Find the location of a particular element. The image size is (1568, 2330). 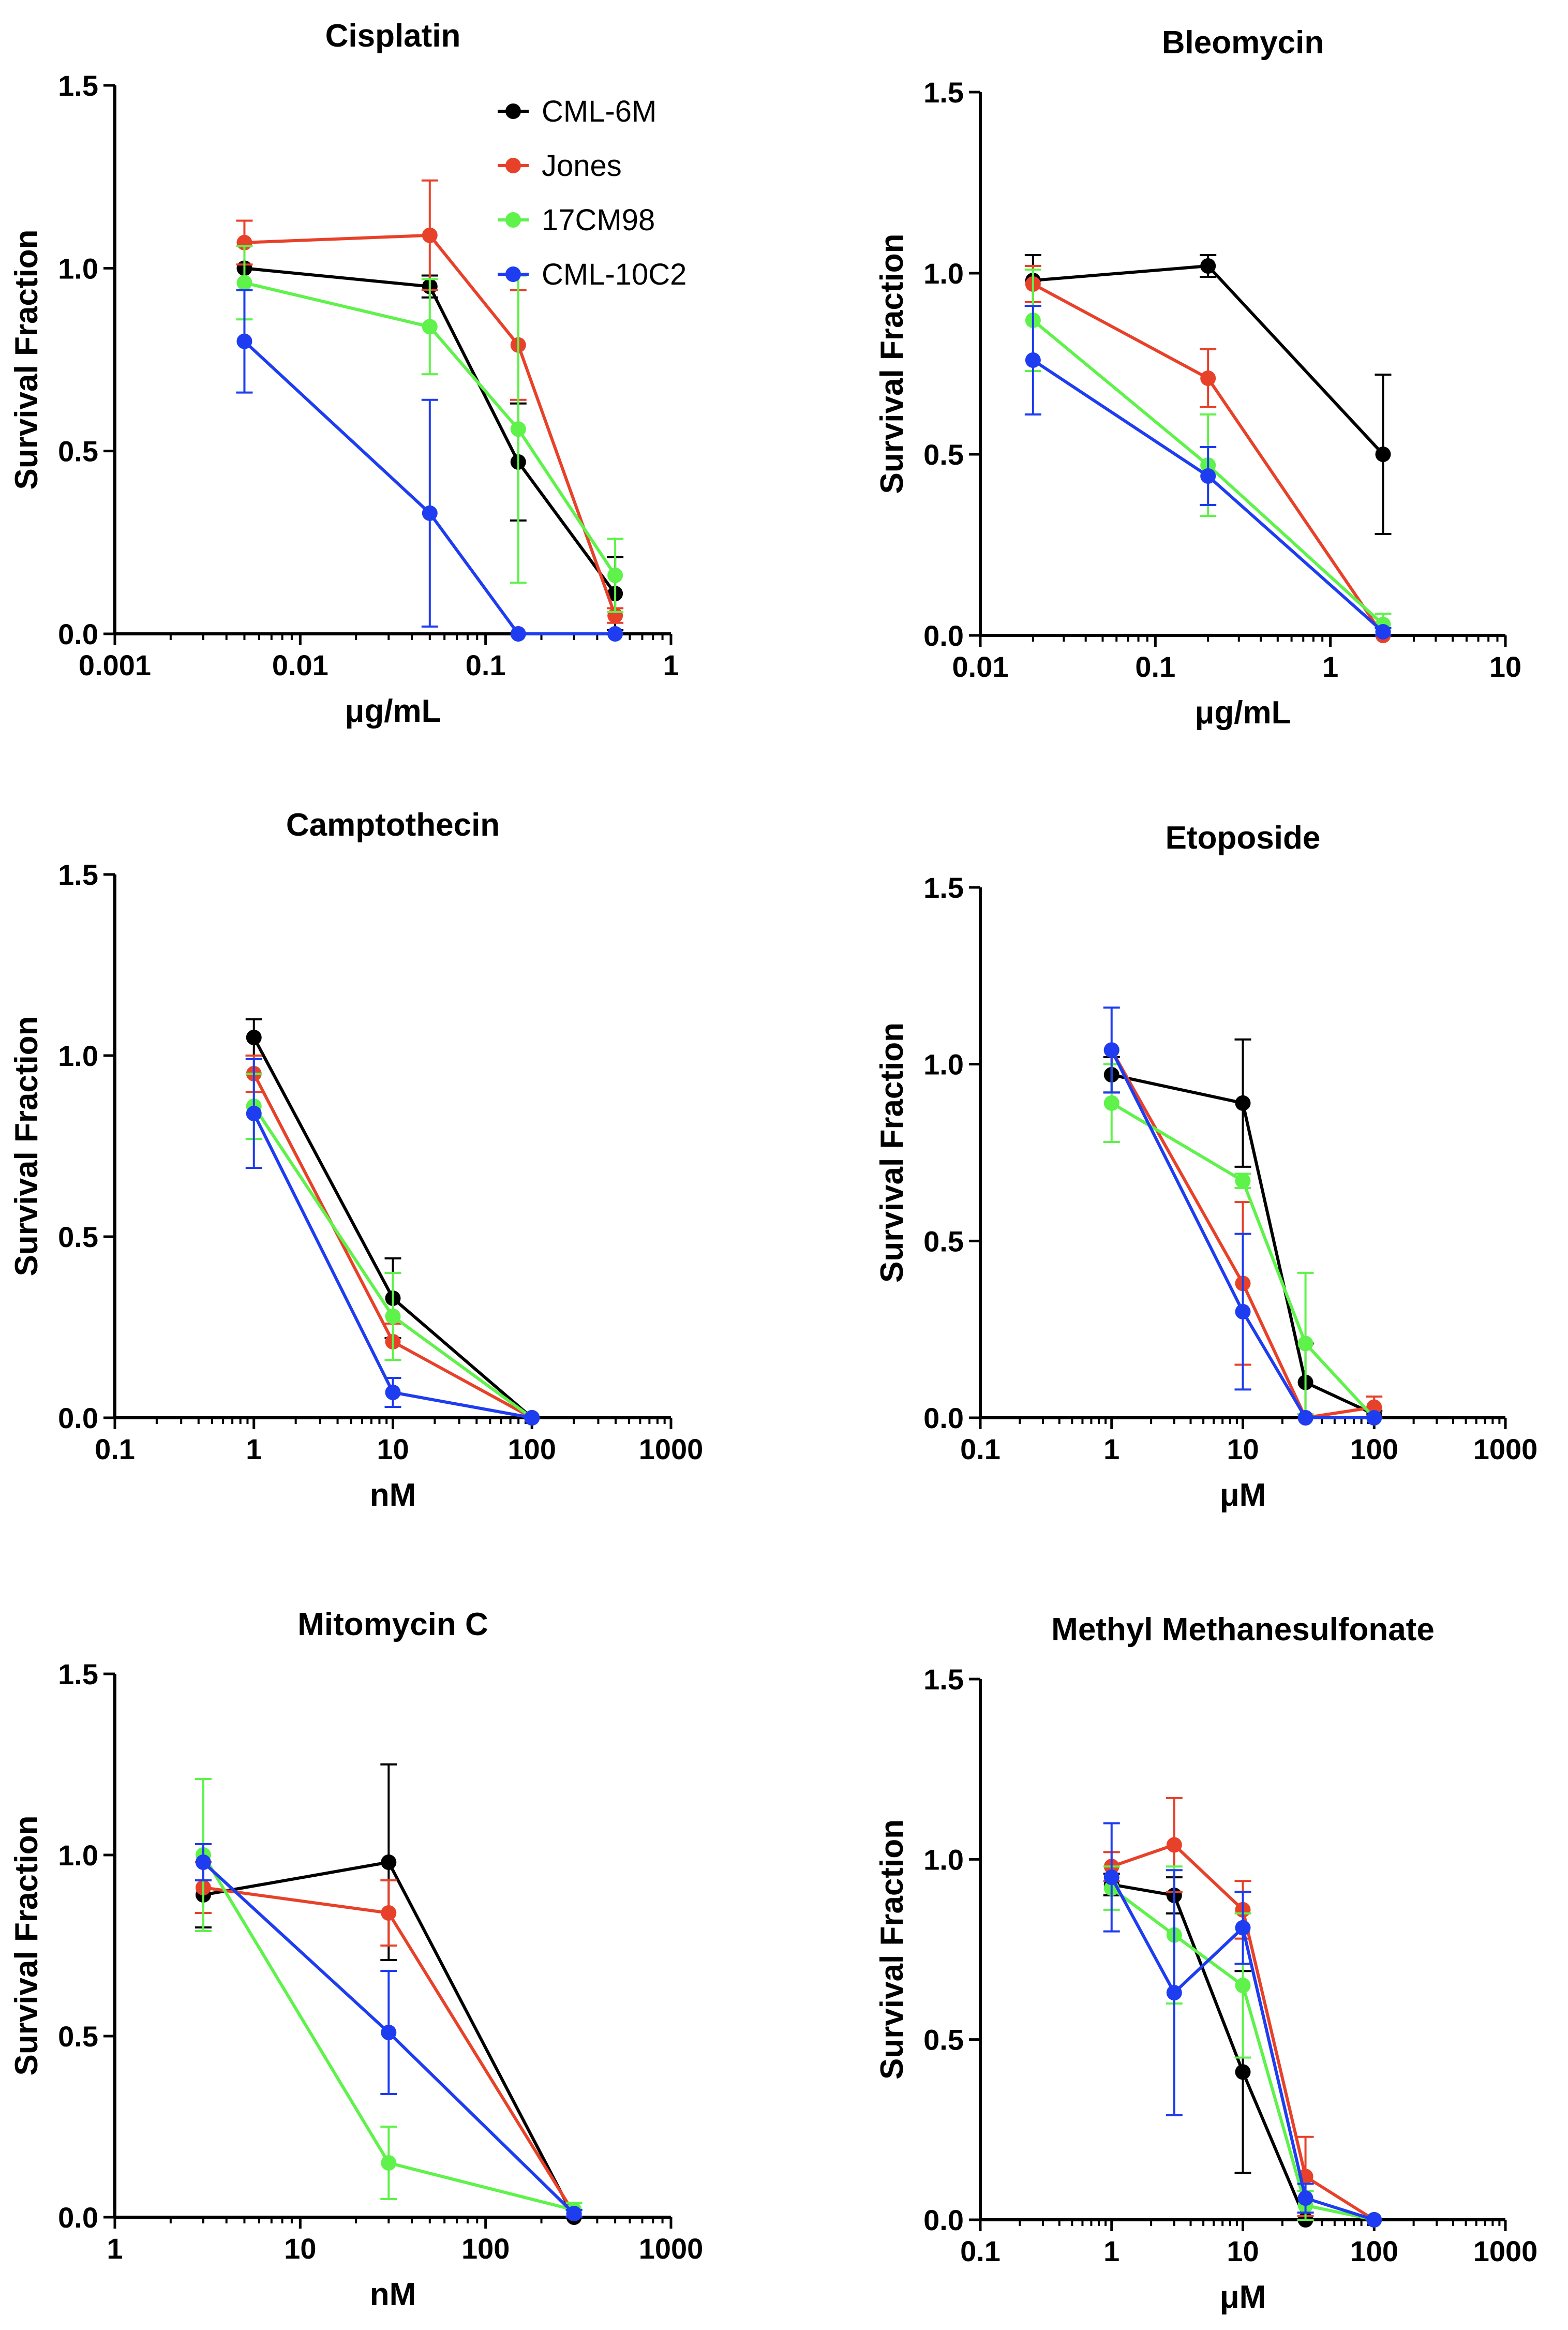

series-jones is located at coordinates (392, 1240).